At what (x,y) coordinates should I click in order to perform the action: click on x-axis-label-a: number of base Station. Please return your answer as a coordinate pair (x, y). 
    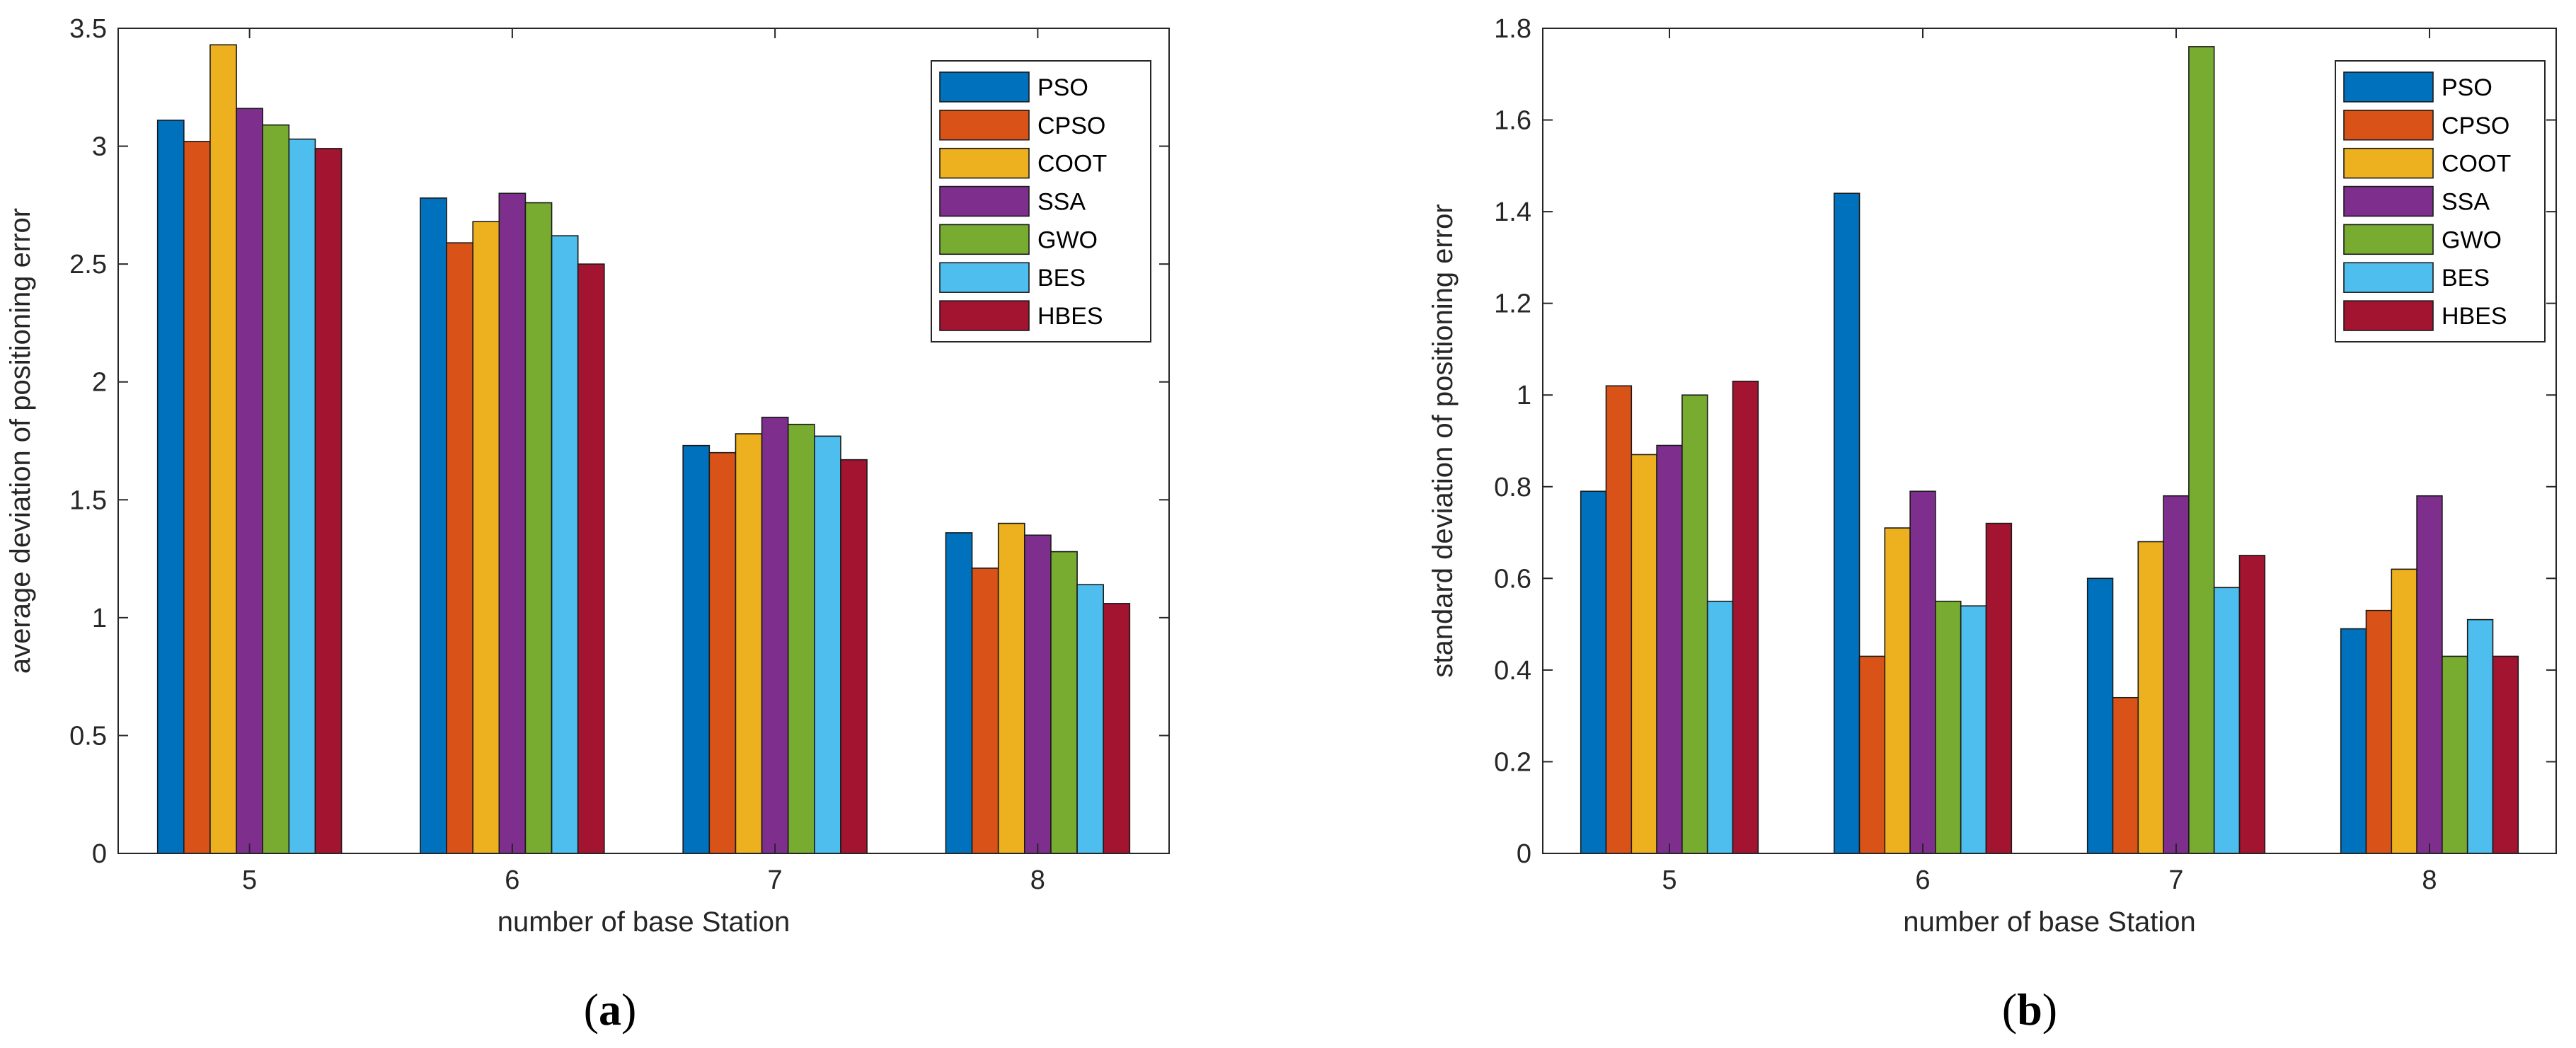
    Looking at the image, I should click on (644, 922).